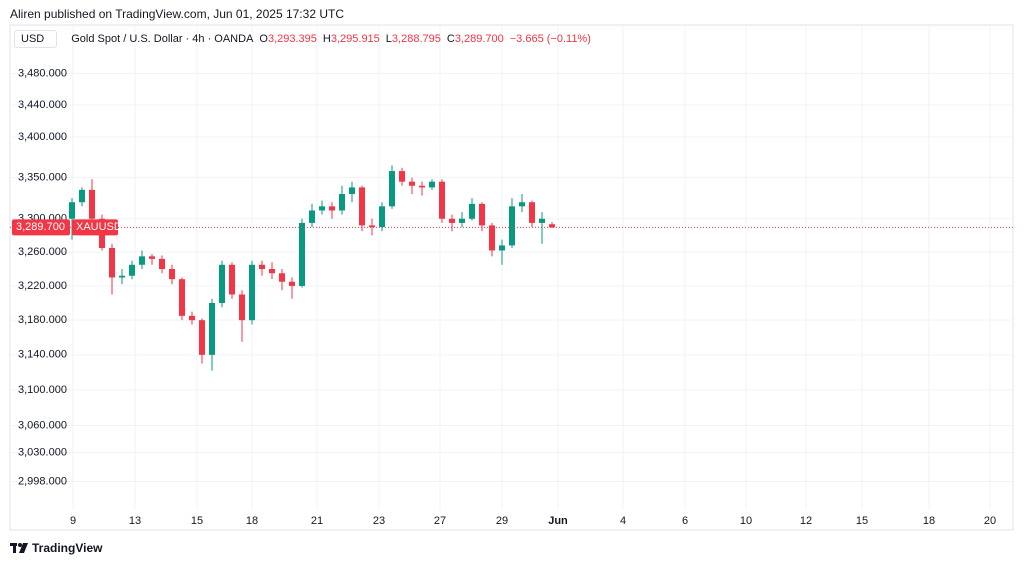  What do you see at coordinates (379, 521) in the screenshot?
I see `x-tick-label: 23` at bounding box center [379, 521].